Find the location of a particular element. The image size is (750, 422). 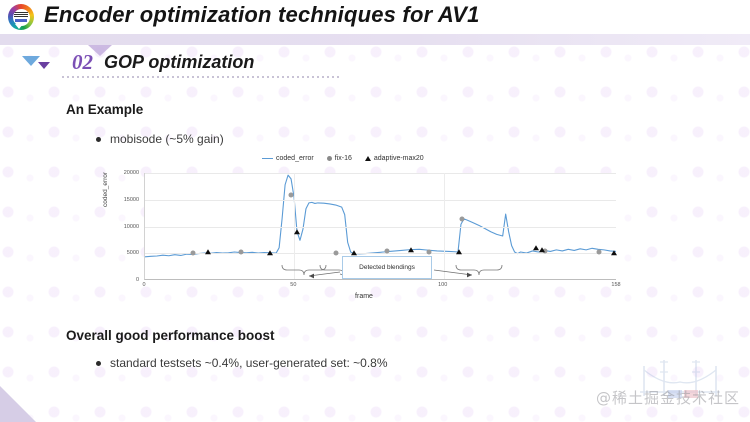

legend-triangle-icon is located at coordinates (367, 158).